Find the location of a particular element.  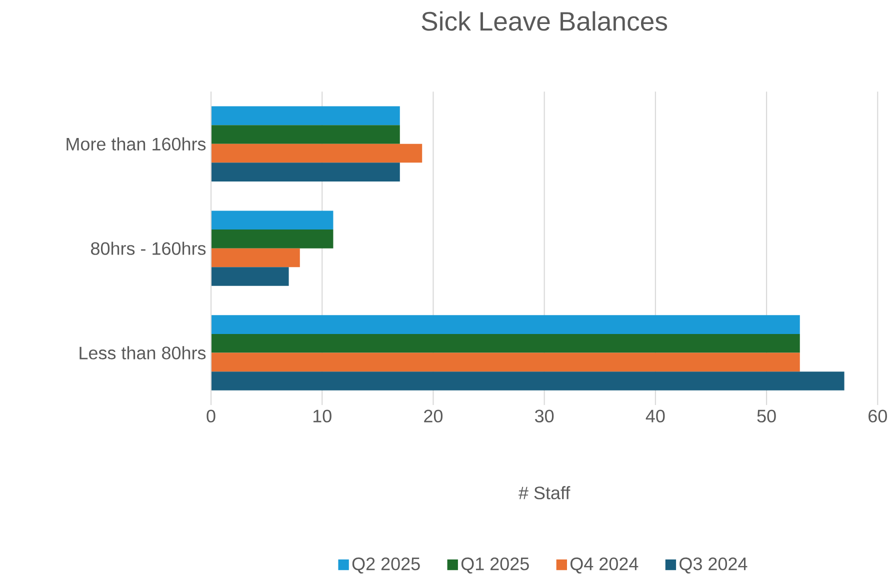

x-tick-label: 30 is located at coordinates (544, 416).